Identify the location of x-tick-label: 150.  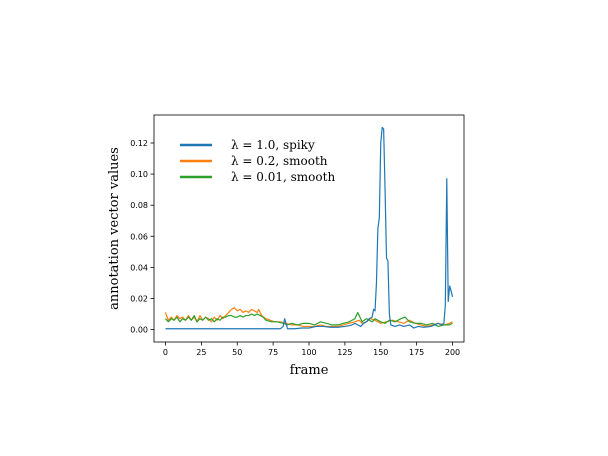
(380, 352).